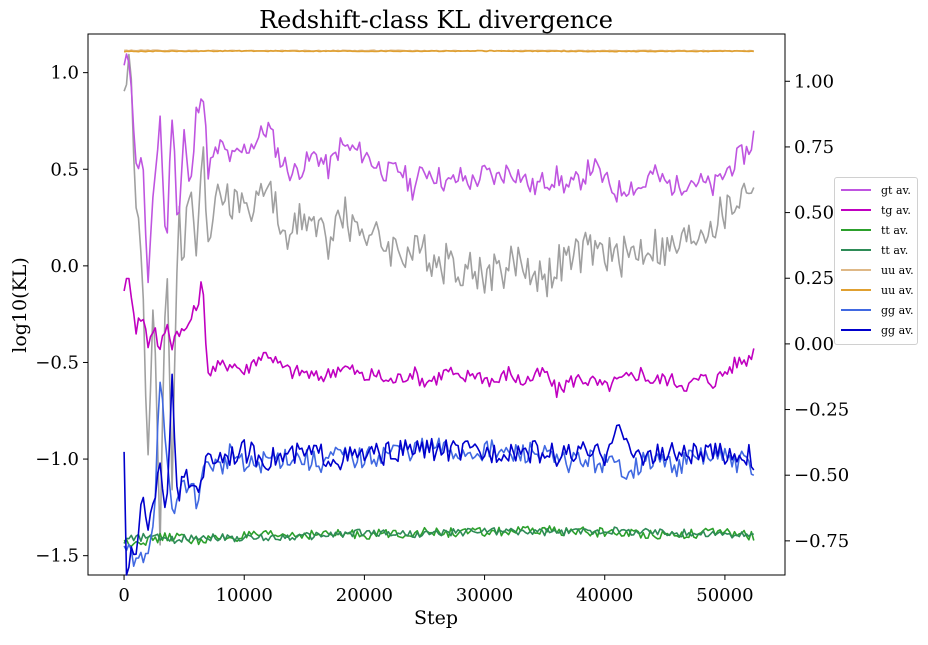 This screenshot has height=645, width=928. Describe the element at coordinates (244, 595) in the screenshot. I see `x-tick-label: 10000` at that location.